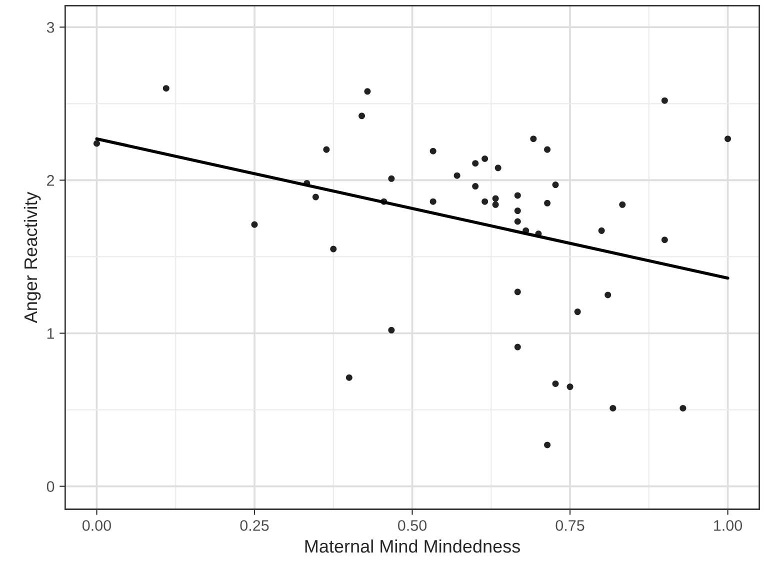 The image size is (767, 569). What do you see at coordinates (97, 525) in the screenshot?
I see `x-tick-label: 0.00` at bounding box center [97, 525].